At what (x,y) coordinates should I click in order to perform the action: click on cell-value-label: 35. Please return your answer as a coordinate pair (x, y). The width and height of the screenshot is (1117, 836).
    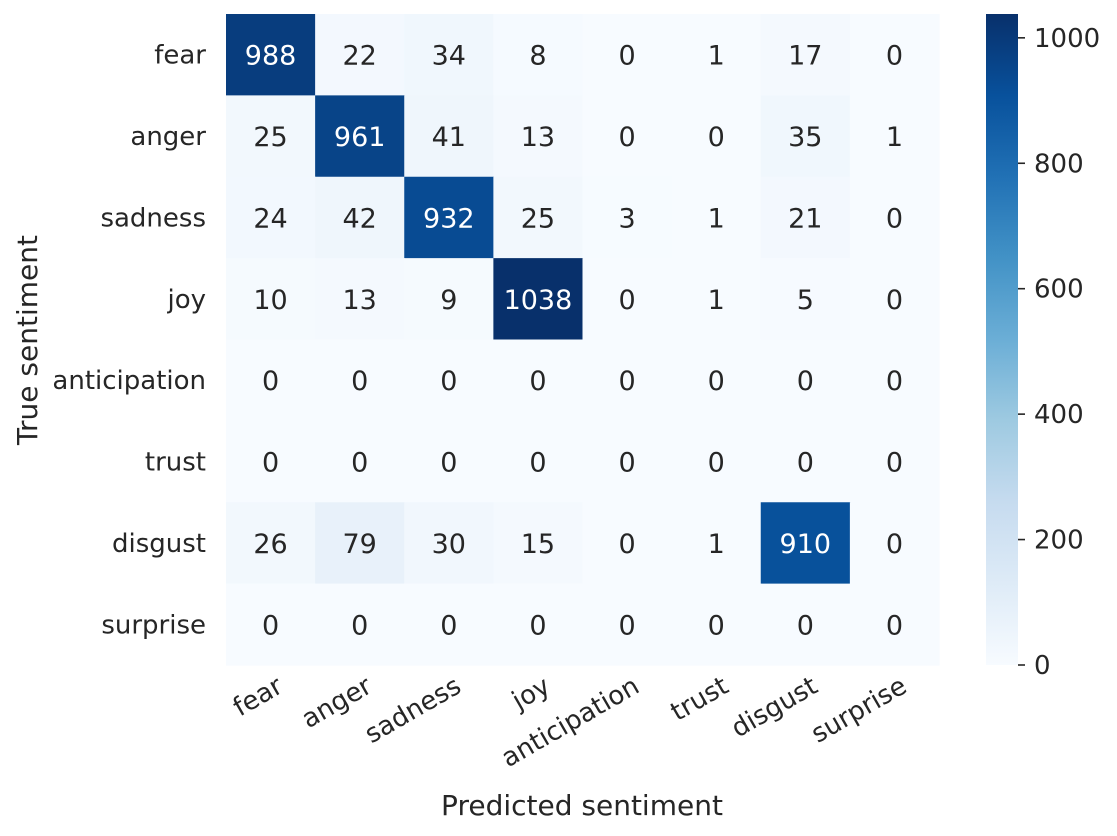
    Looking at the image, I should click on (805, 137).